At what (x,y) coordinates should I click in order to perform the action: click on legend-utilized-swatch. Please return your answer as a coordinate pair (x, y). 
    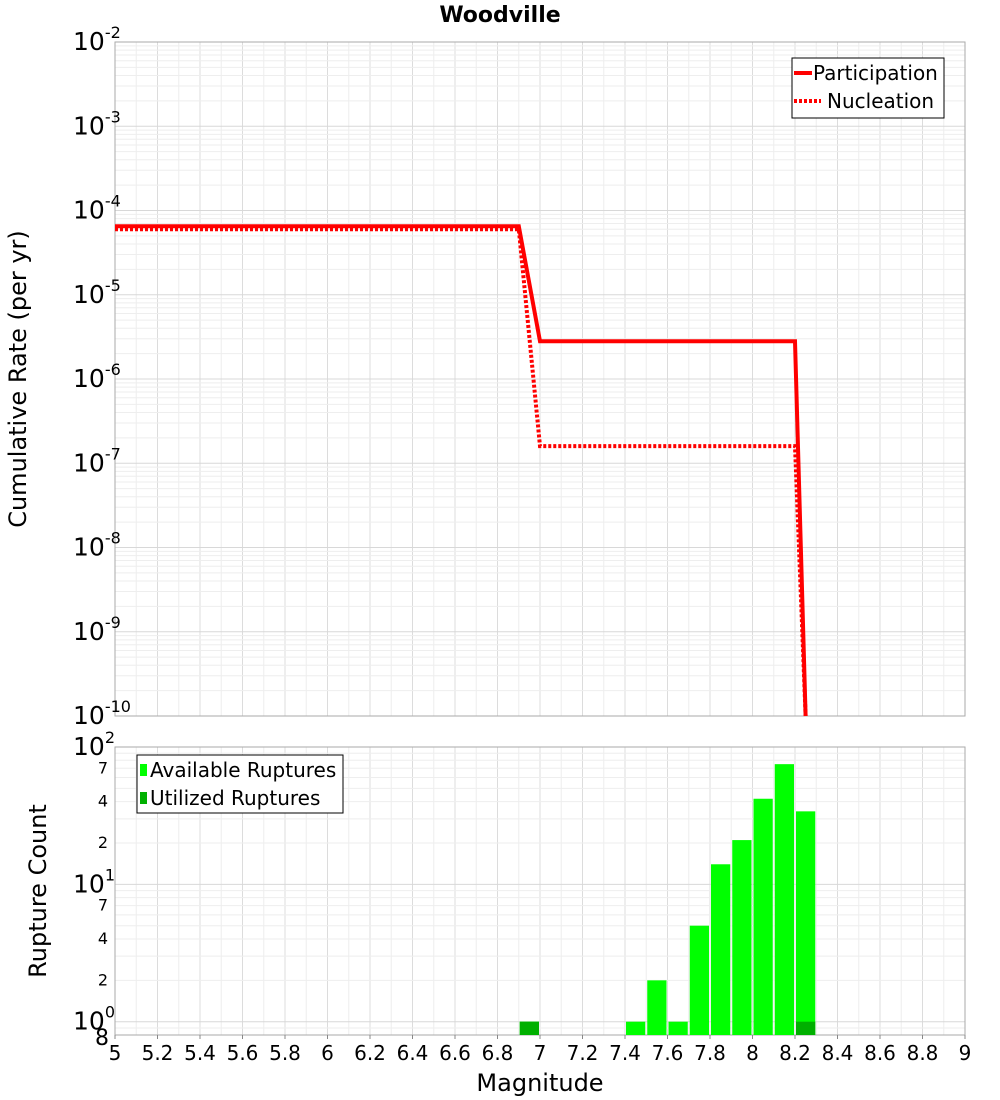
    Looking at the image, I should click on (143, 798).